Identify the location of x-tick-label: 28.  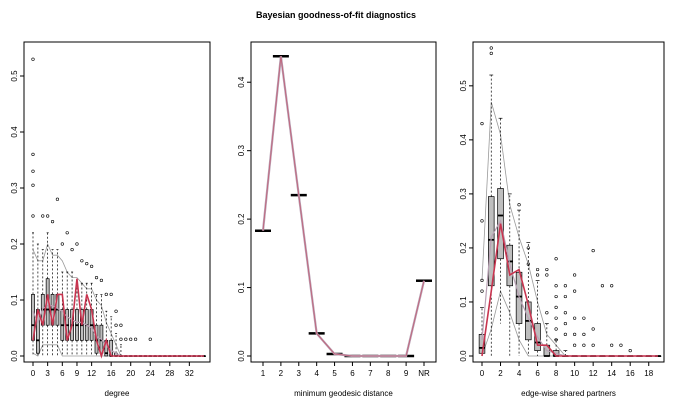
(169, 373).